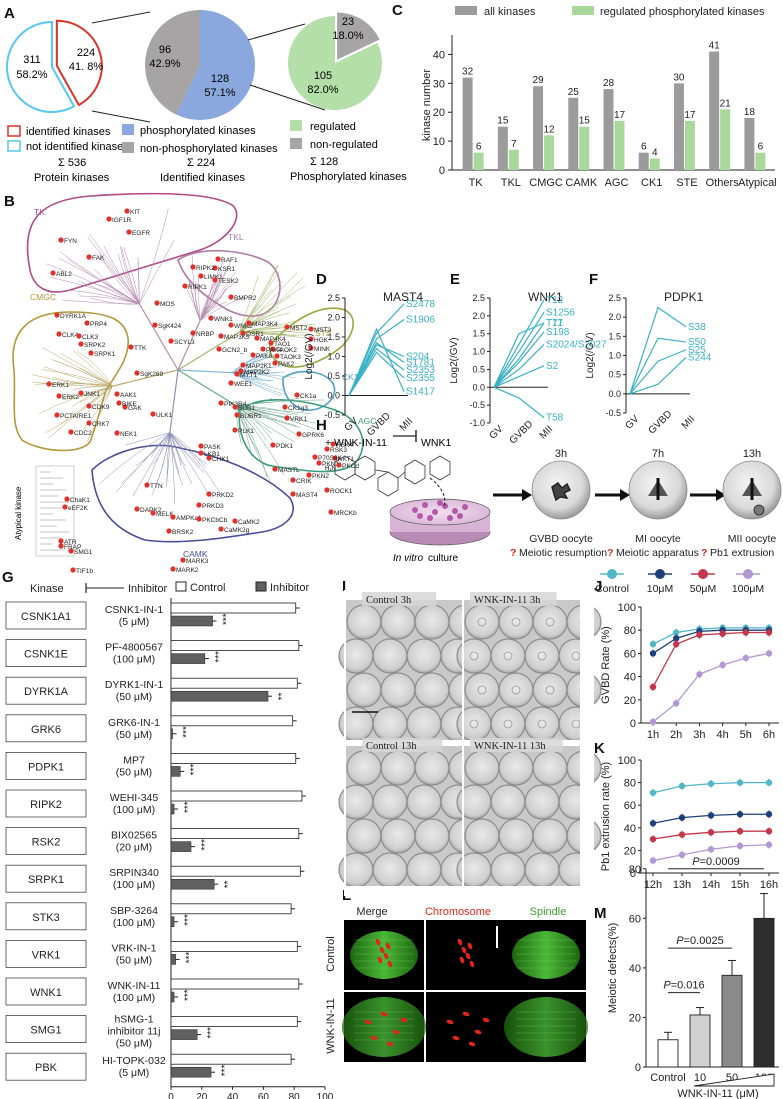 Image resolution: width=783 pixels, height=1099 pixels. What do you see at coordinates (298, 419) in the screenshot?
I see `kinase-label: VRK1` at bounding box center [298, 419].